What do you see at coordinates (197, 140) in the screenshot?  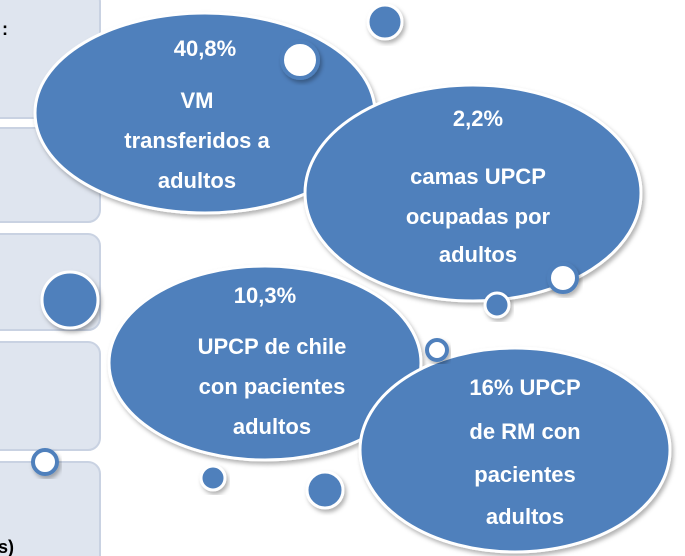 I see `bubble-text: transferidos a` at bounding box center [197, 140].